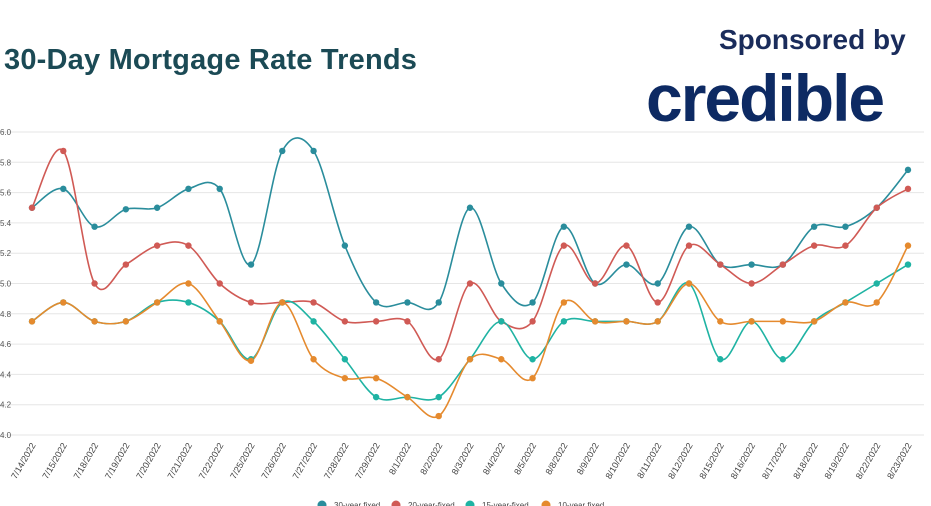 This screenshot has height=506, width=931. Describe the element at coordinates (6, 405) in the screenshot. I see `y-tick-label: 4.2` at that location.